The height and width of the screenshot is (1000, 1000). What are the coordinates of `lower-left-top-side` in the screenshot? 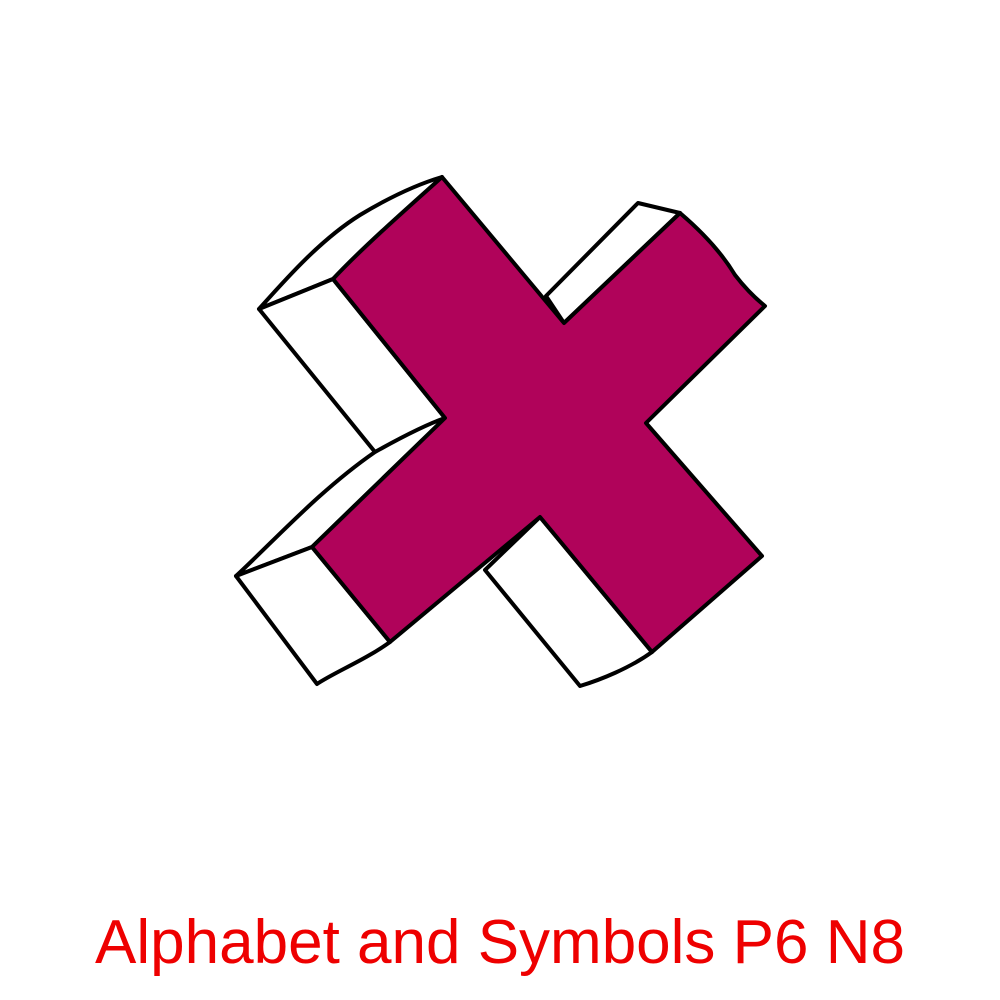 It's located at (340, 497).